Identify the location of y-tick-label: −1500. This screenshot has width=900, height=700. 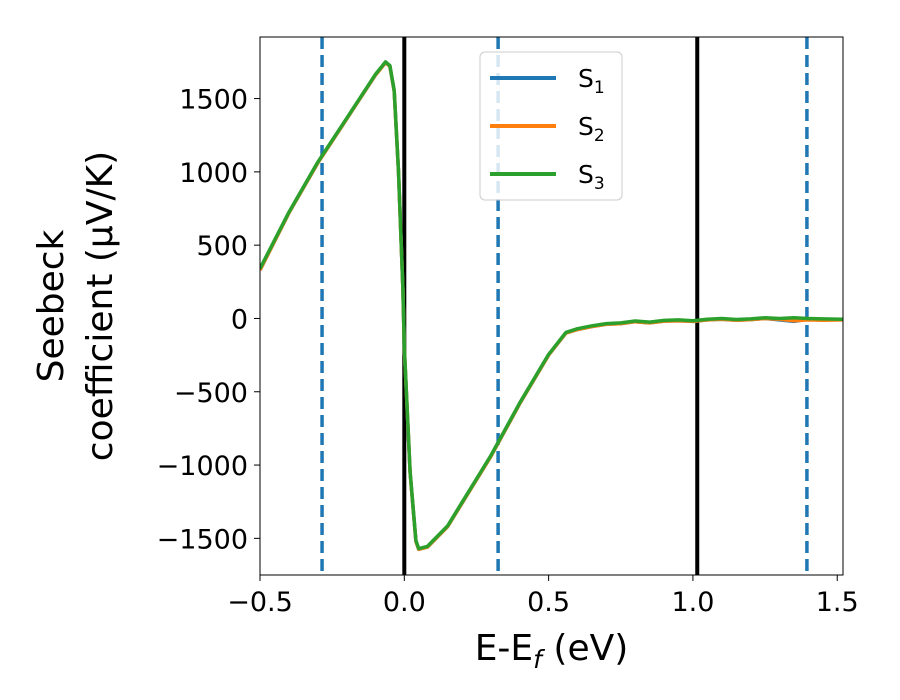
(202, 539).